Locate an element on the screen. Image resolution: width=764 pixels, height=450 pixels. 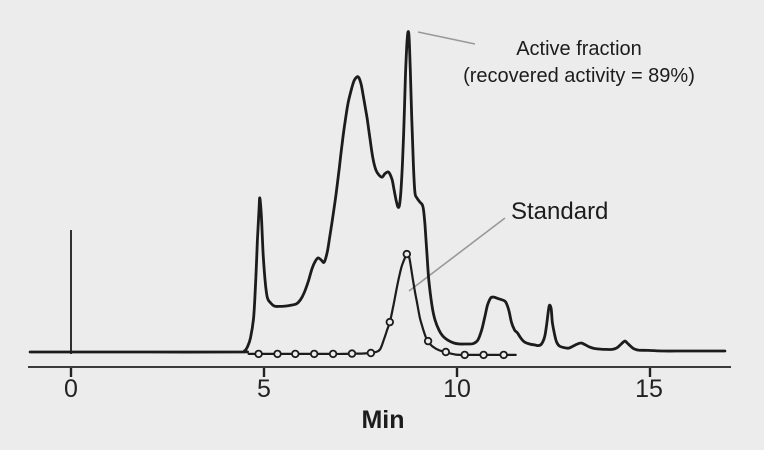
x-tick-label-10: 10 is located at coordinates (457, 389).